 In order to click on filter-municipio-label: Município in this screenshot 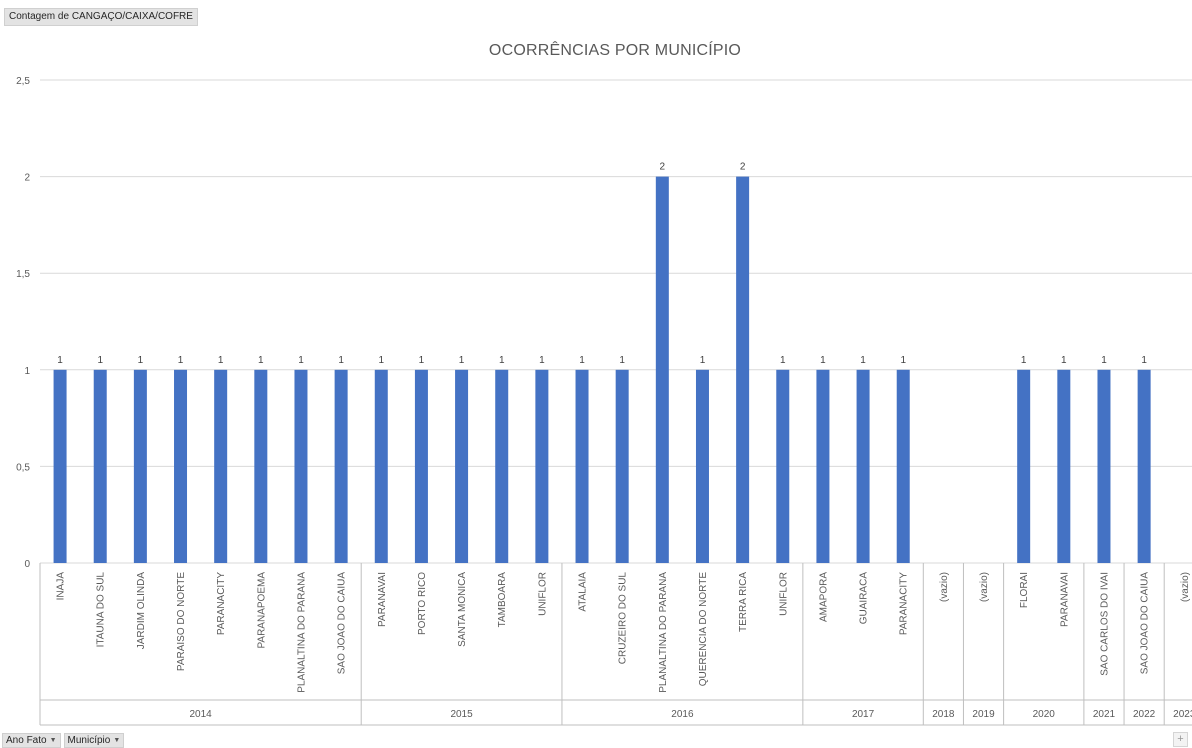, I will do `click(89, 740)`.